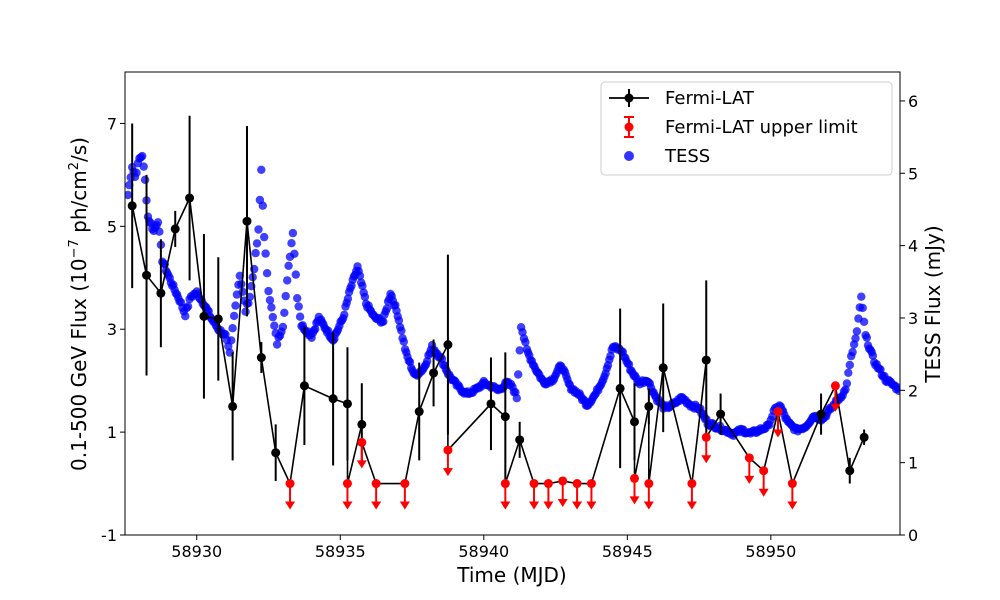 The height and width of the screenshot is (600, 1000). I want to click on legend-box, so click(746, 128).